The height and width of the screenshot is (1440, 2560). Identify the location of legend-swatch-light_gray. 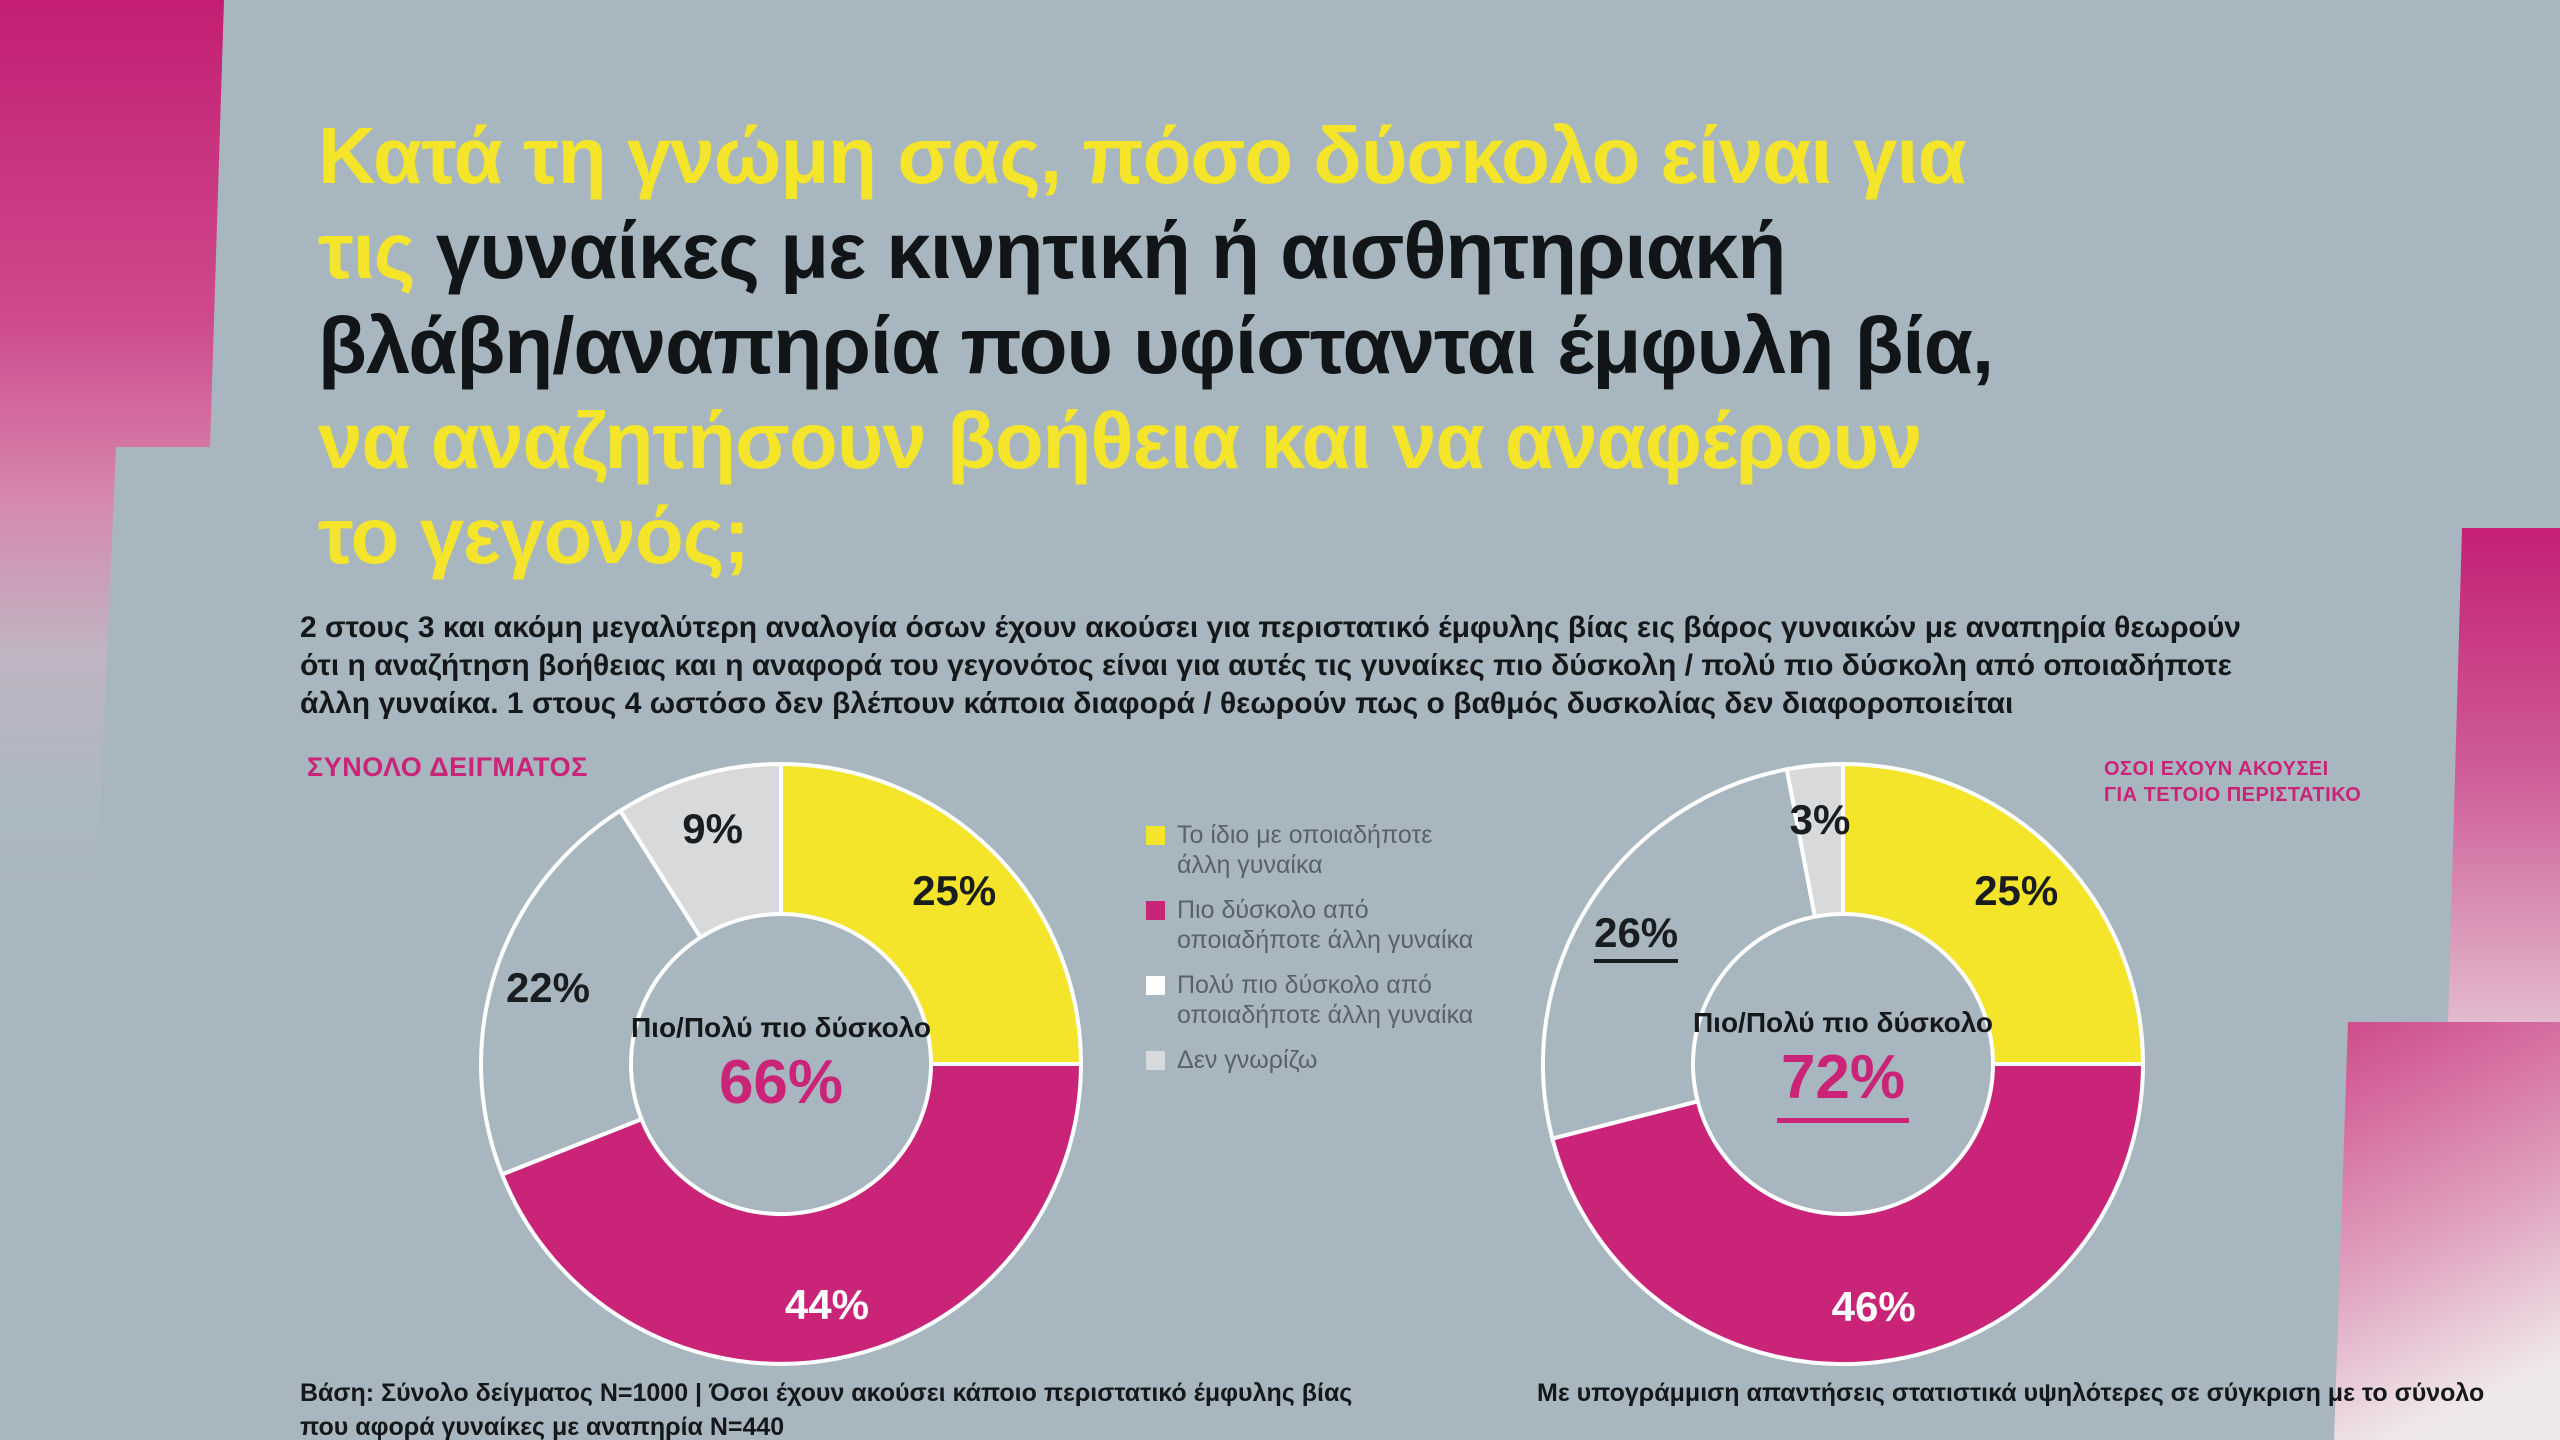
(1155, 1060).